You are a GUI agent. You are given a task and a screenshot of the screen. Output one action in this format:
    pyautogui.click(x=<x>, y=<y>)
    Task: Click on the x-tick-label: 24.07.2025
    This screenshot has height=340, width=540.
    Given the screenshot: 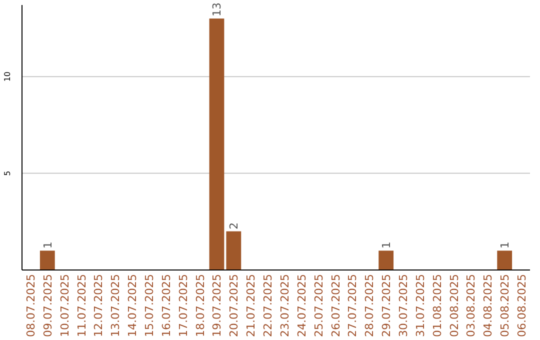 What is the action you would take?
    pyautogui.click(x=301, y=305)
    